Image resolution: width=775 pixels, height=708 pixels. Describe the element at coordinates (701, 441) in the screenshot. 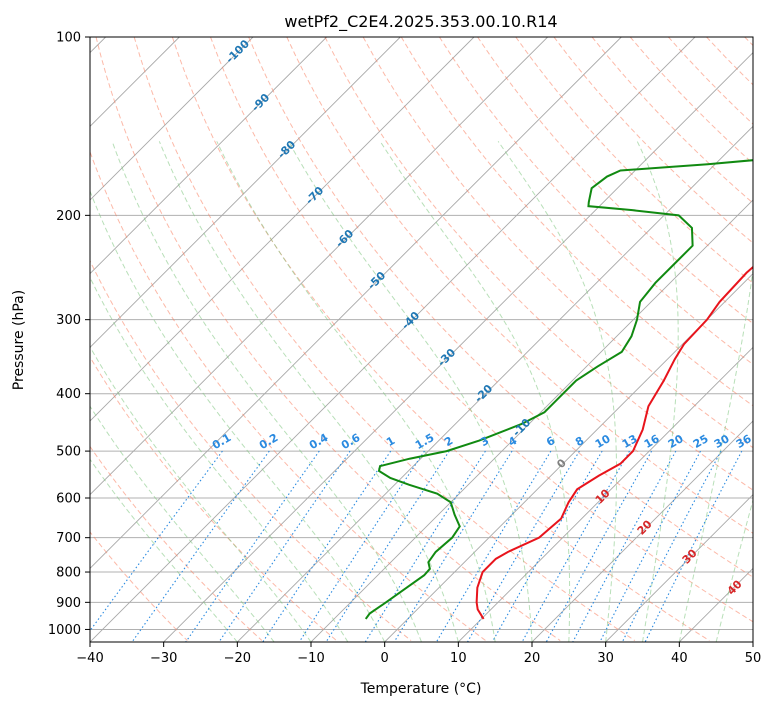

I see `mixing-ratio-label: 25` at that location.